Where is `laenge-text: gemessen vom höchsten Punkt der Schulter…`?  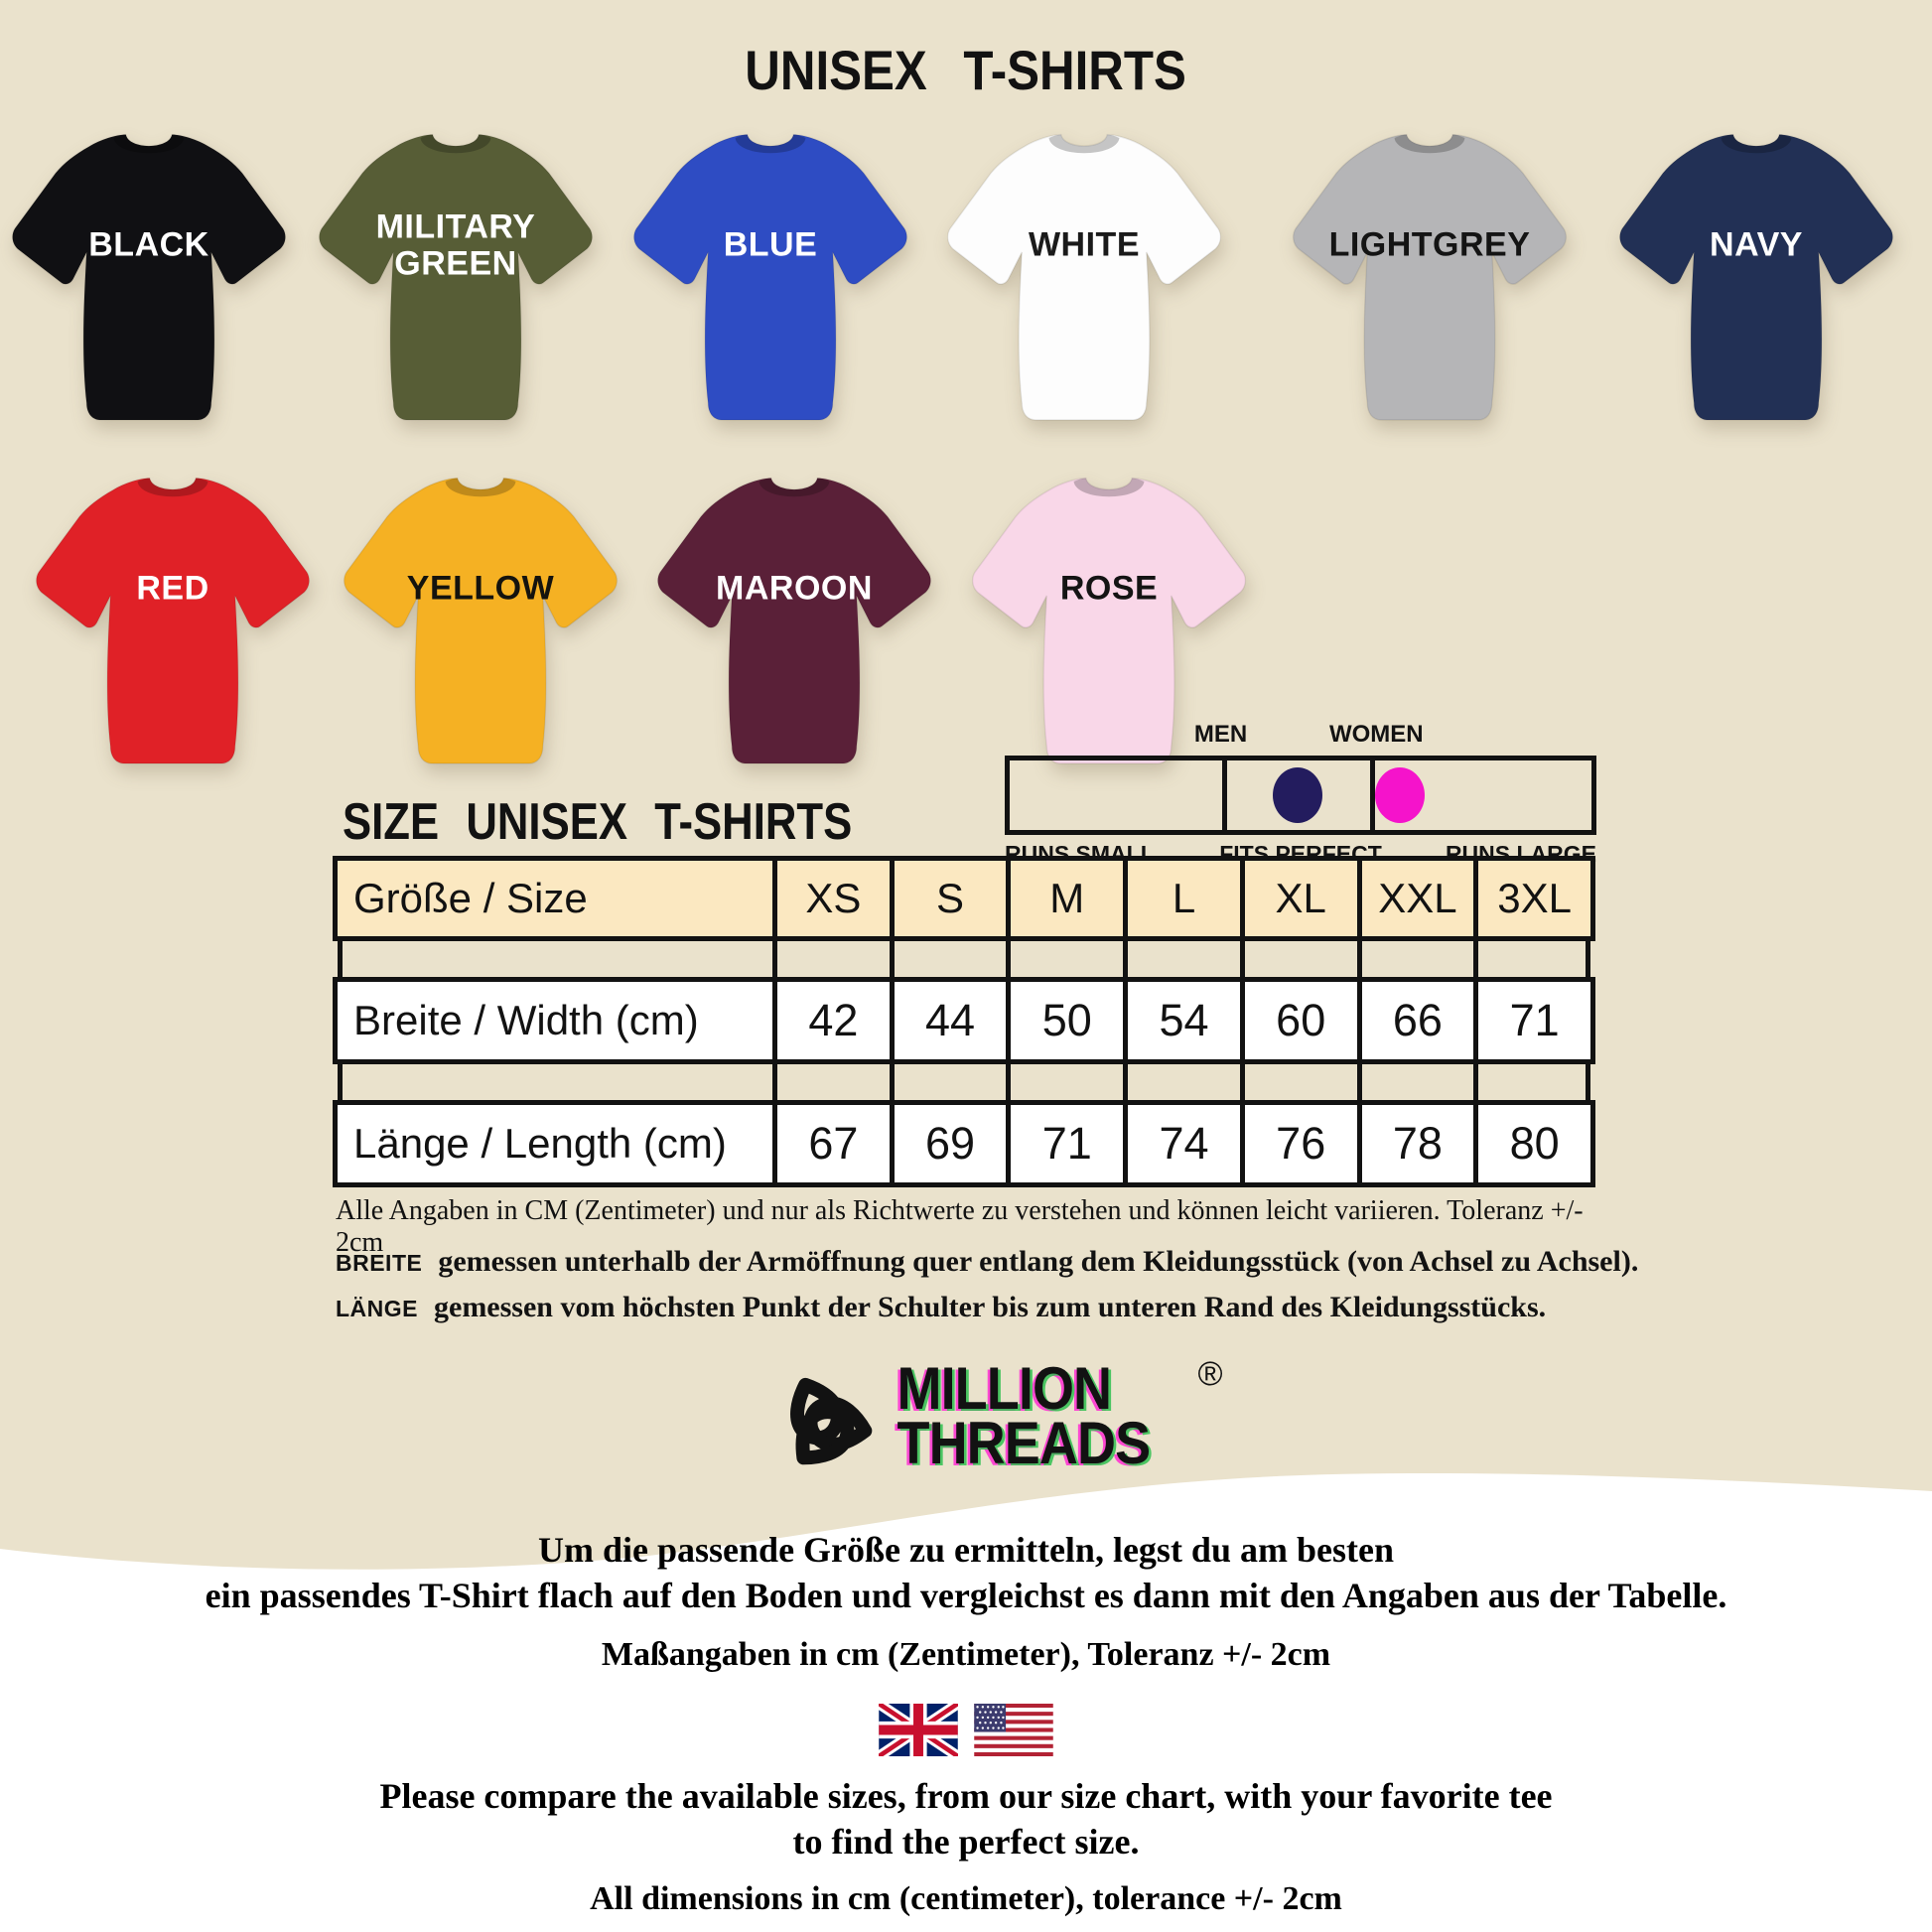
laenge-text: gemessen vom höchsten Punkt der Schulter… is located at coordinates (991, 1307).